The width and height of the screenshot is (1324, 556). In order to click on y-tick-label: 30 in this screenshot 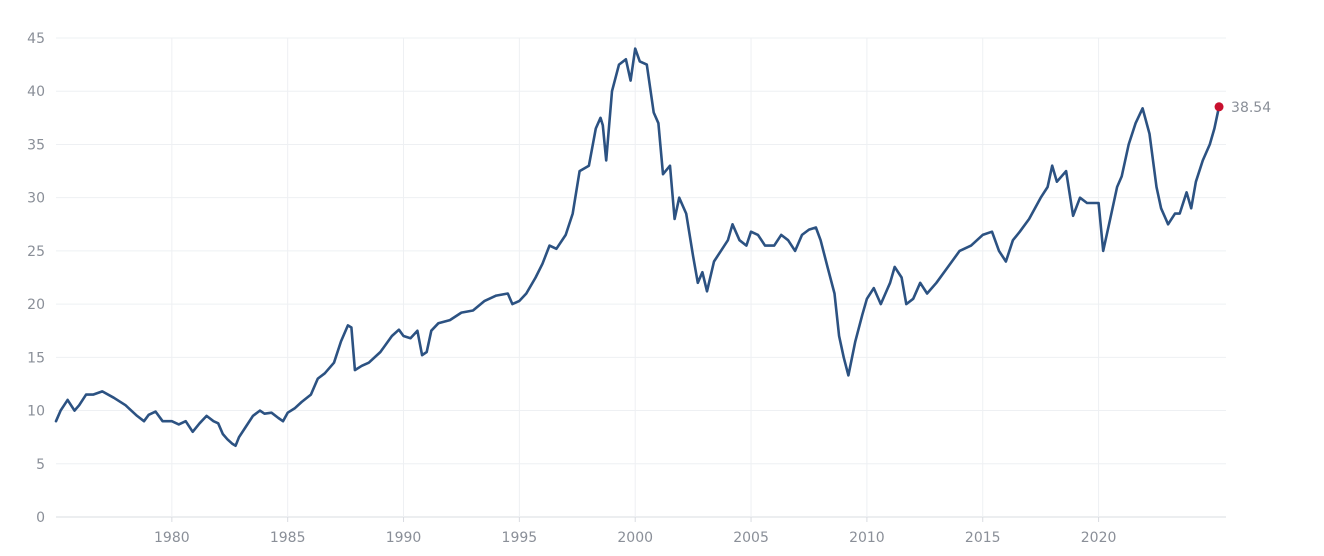, I will do `click(36, 199)`.